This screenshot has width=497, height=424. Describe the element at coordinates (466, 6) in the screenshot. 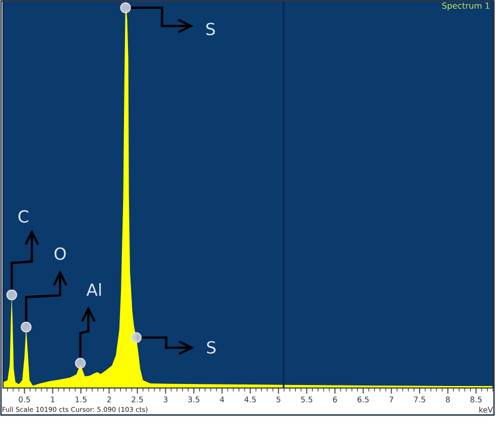

I see `chart-title: Spectrum 1` at that location.